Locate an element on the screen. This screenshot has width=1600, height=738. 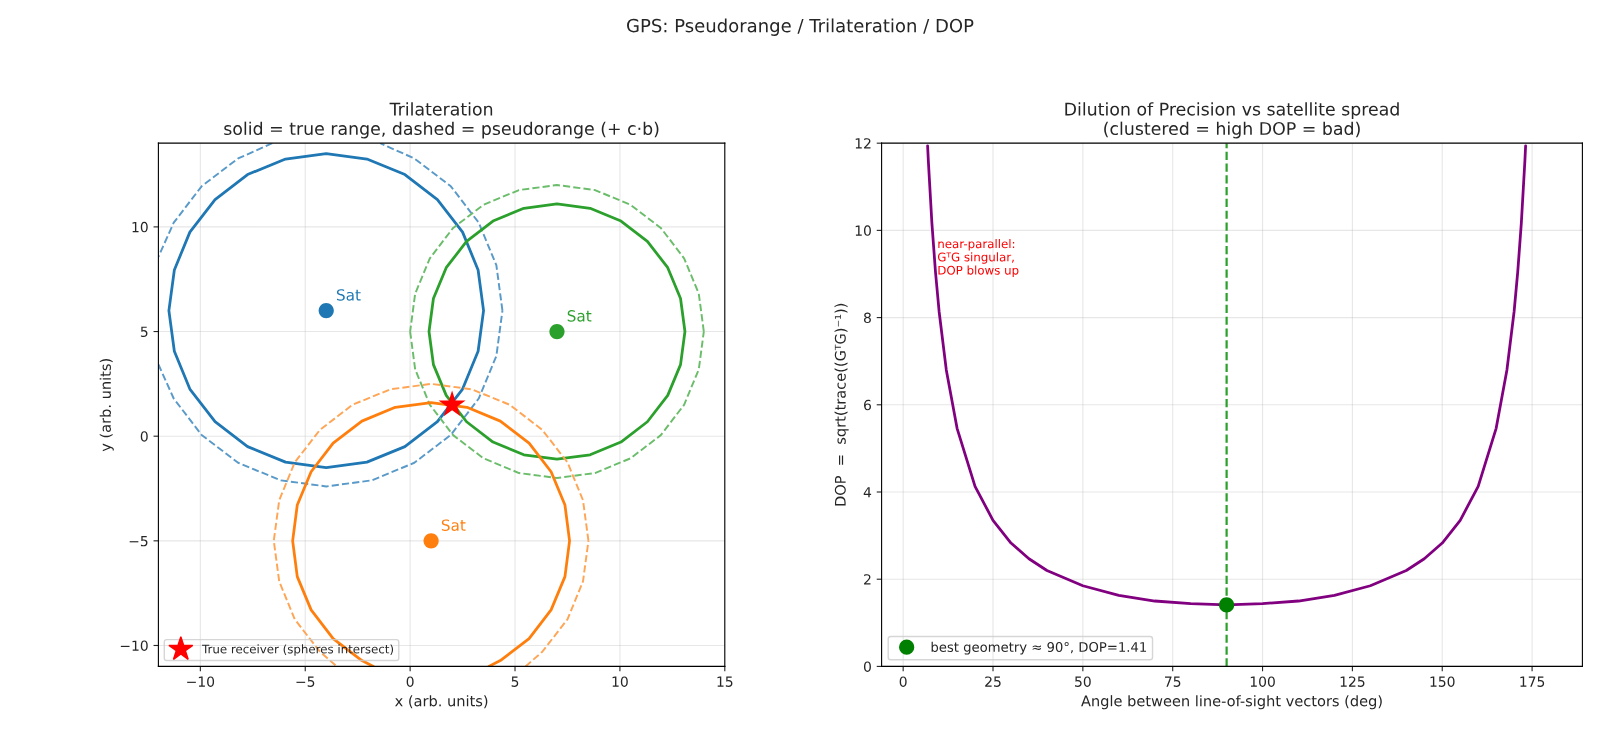
annotation: near-parallel: GᵀG singular, DOP blows up is located at coordinates (978, 258).